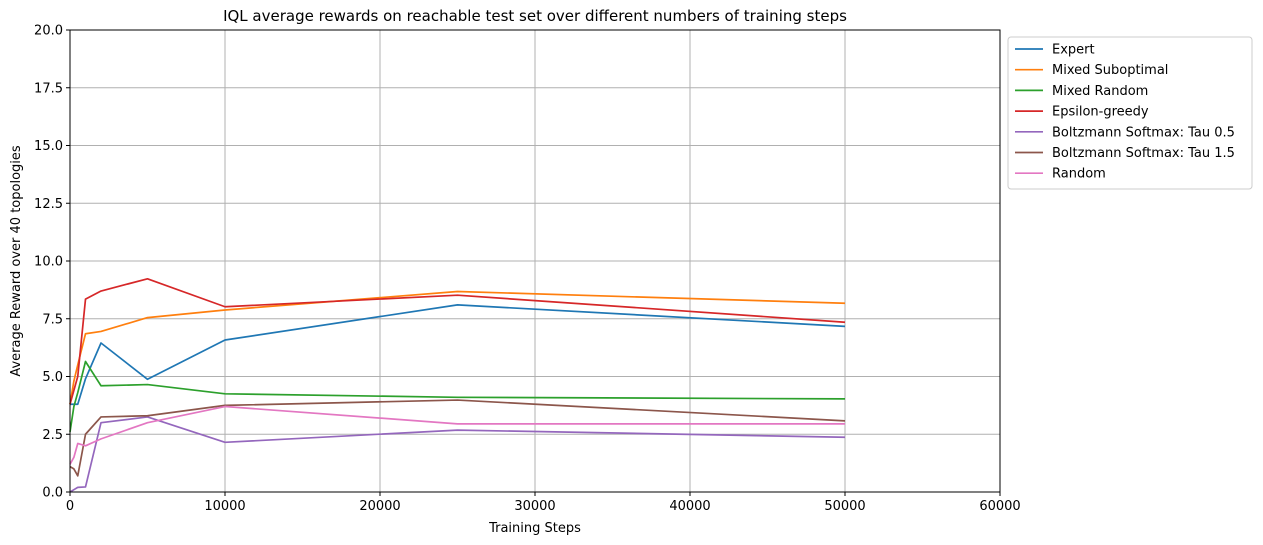 This screenshot has height=545, width=1263. I want to click on x-tick-label: 10000, so click(224, 506).